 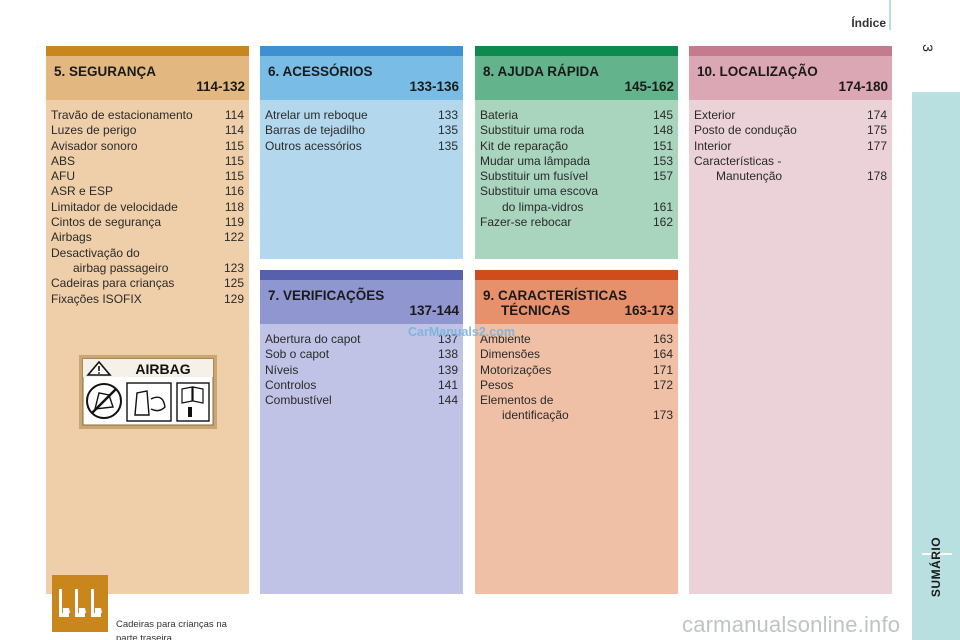 What do you see at coordinates (147, 268) in the screenshot?
I see `index-entry: airbag passageiro 123` at bounding box center [147, 268].